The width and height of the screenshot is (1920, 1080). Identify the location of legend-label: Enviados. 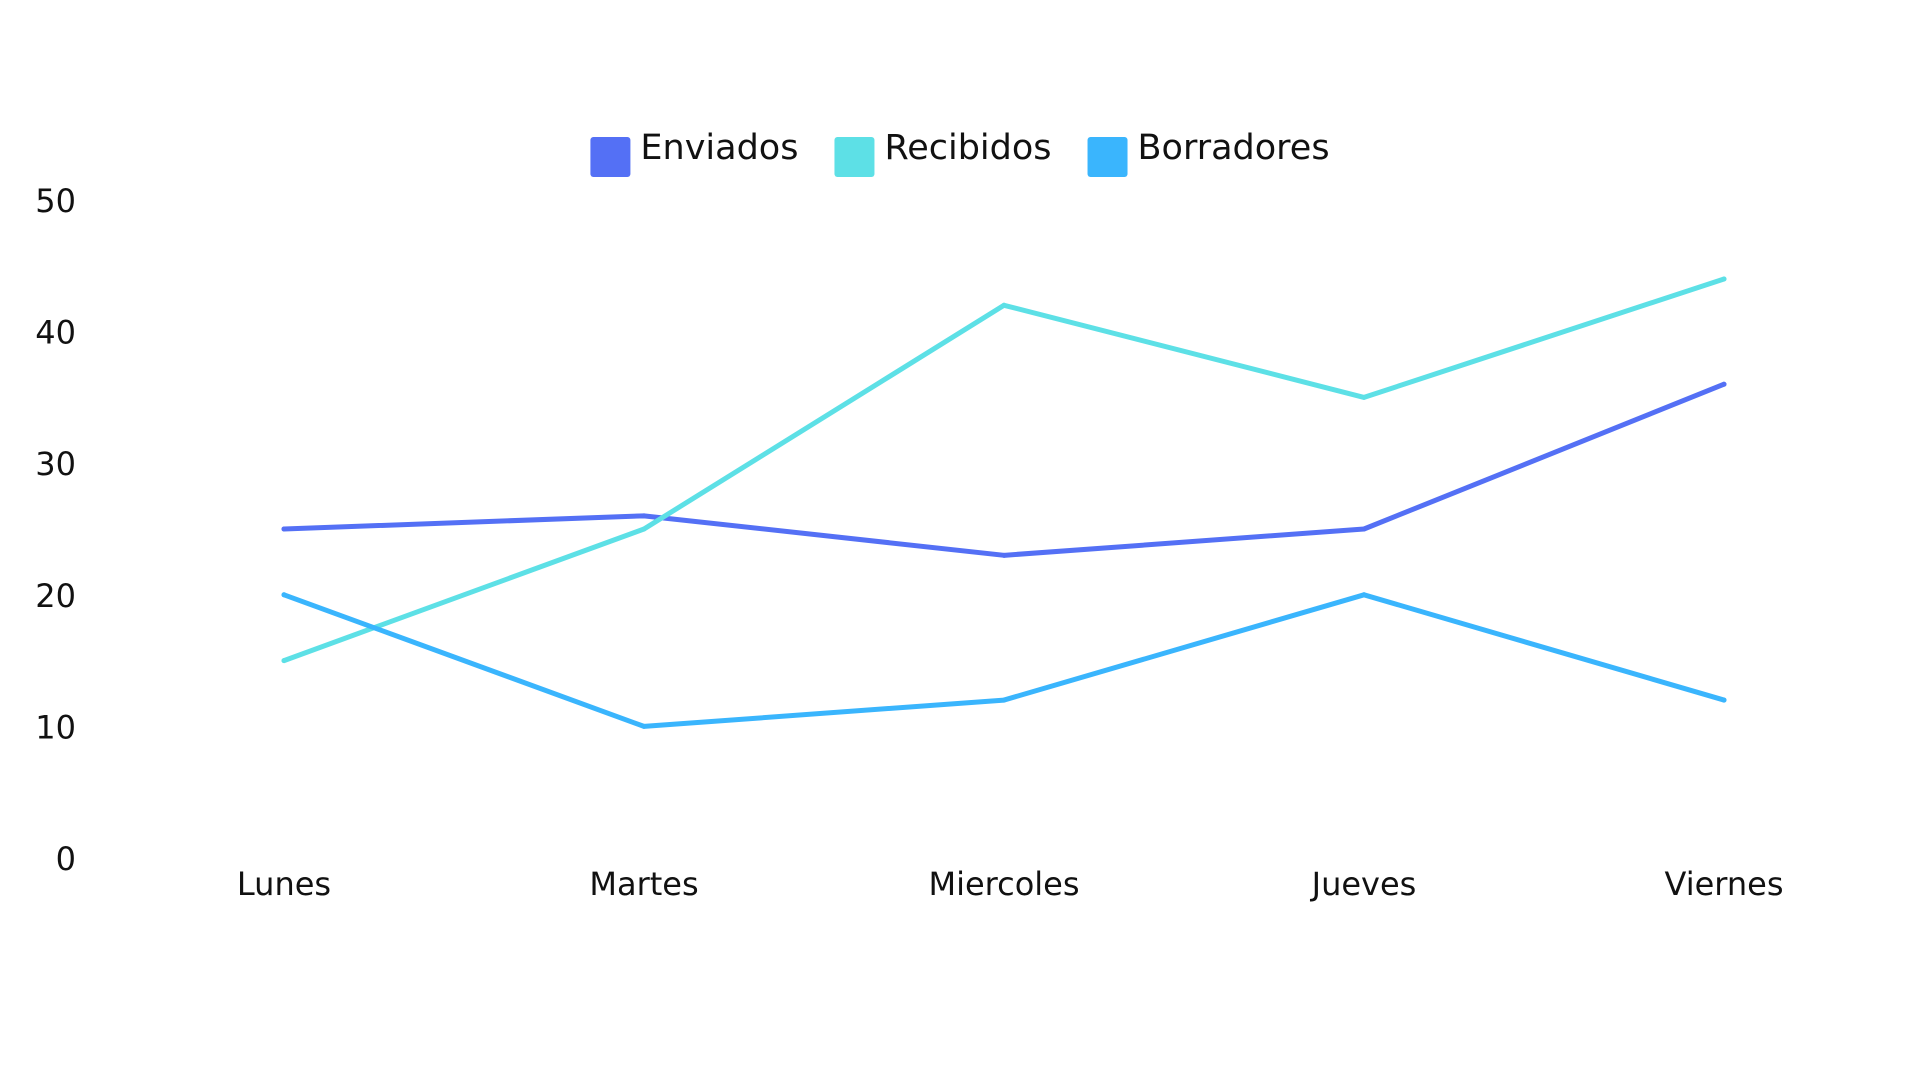
(719, 148).